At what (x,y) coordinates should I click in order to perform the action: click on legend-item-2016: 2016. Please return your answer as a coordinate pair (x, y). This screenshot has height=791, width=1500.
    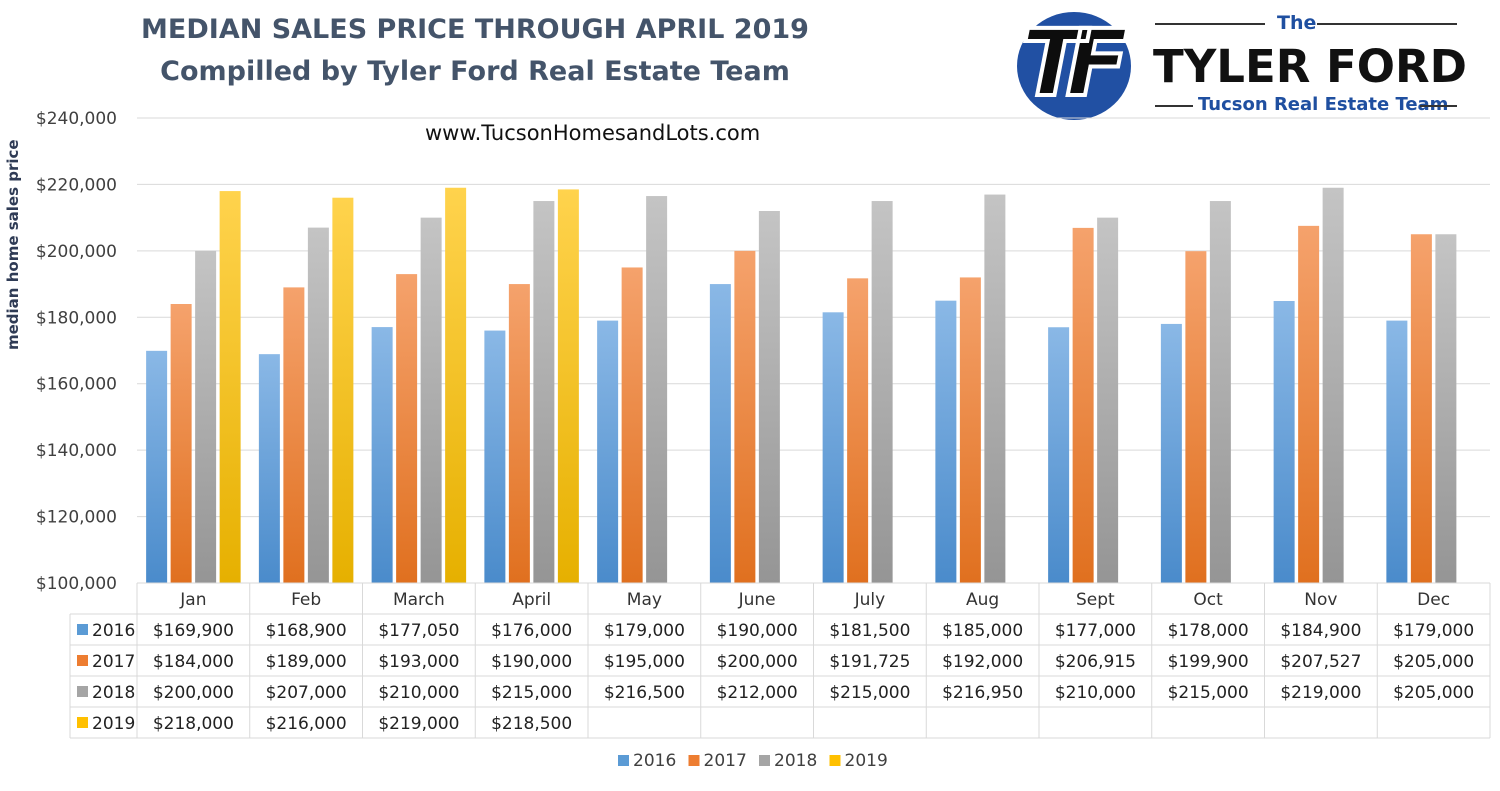
    Looking at the image, I should click on (654, 761).